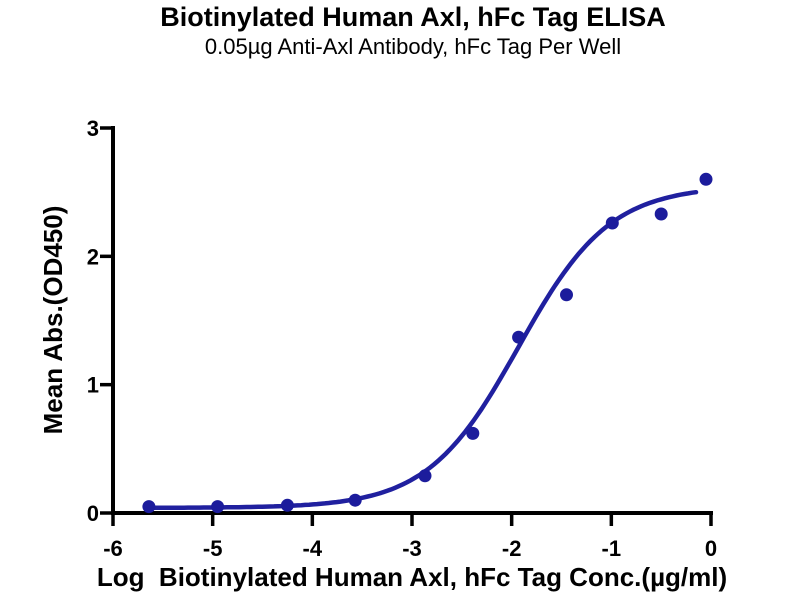 The width and height of the screenshot is (800, 600). Describe the element at coordinates (93, 513) in the screenshot. I see `y-axis-tick-label: 0` at that location.